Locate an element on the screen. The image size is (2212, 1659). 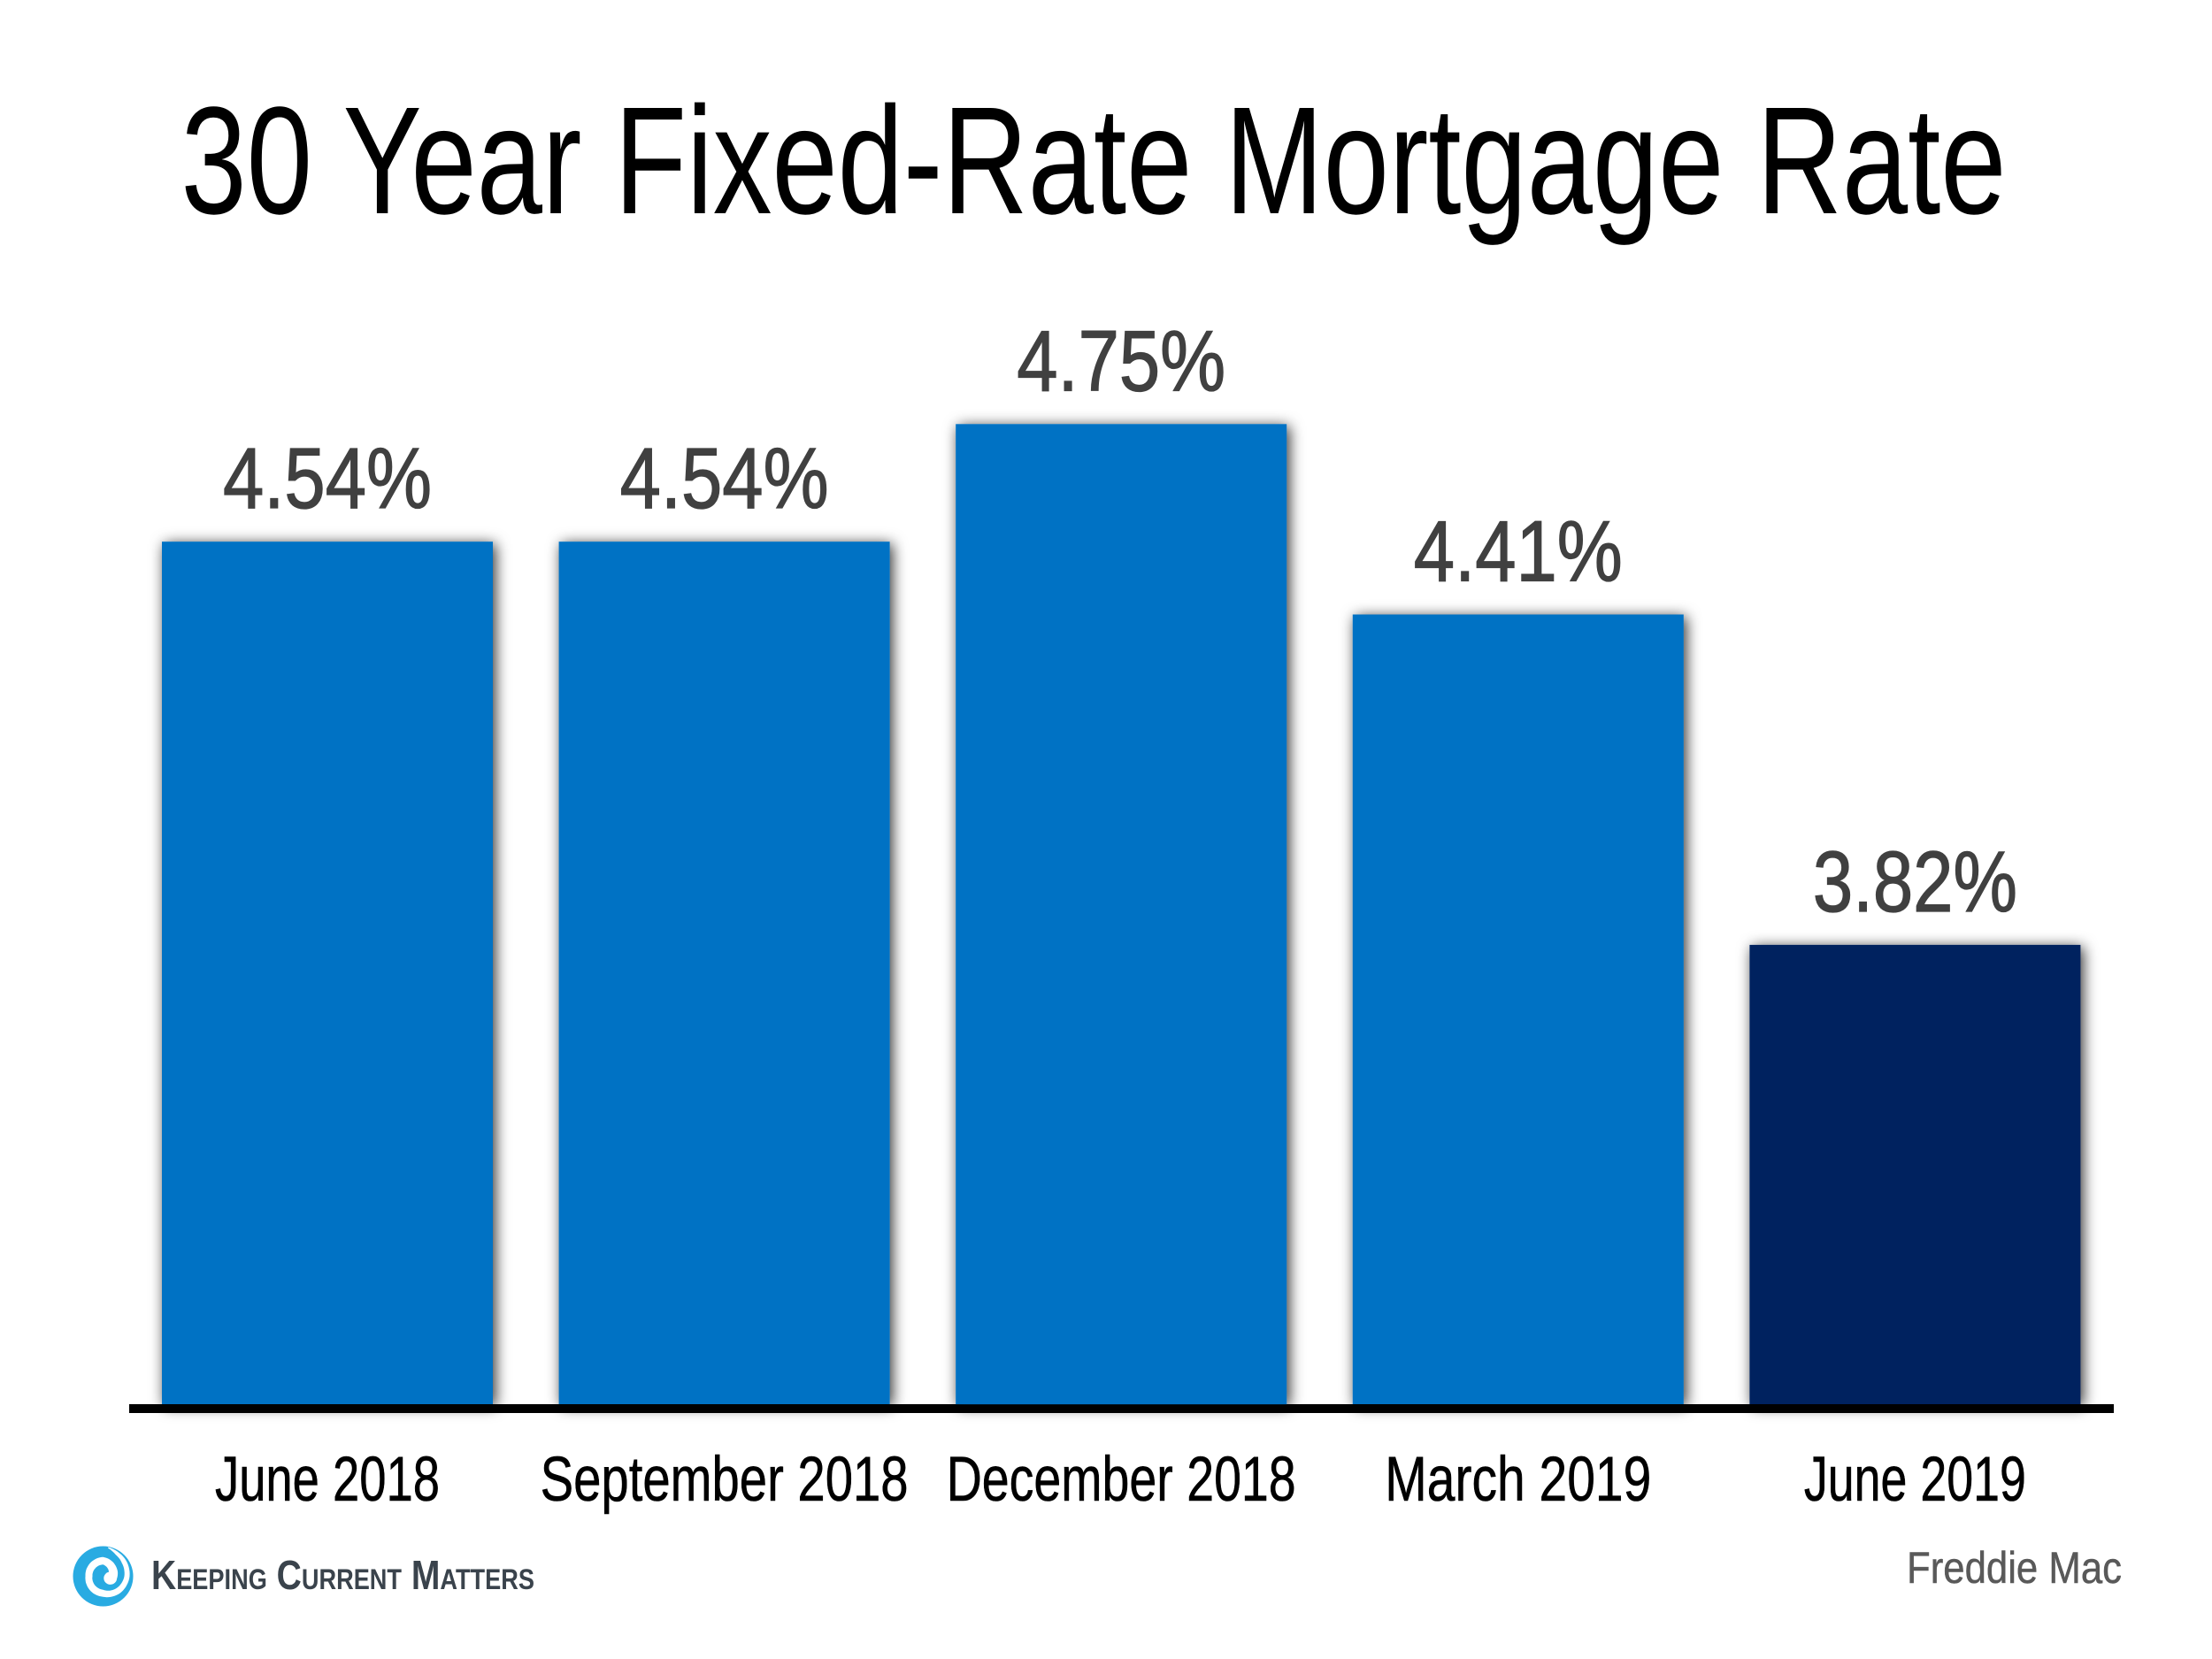
bar-december-2018 is located at coordinates (1122, 915).